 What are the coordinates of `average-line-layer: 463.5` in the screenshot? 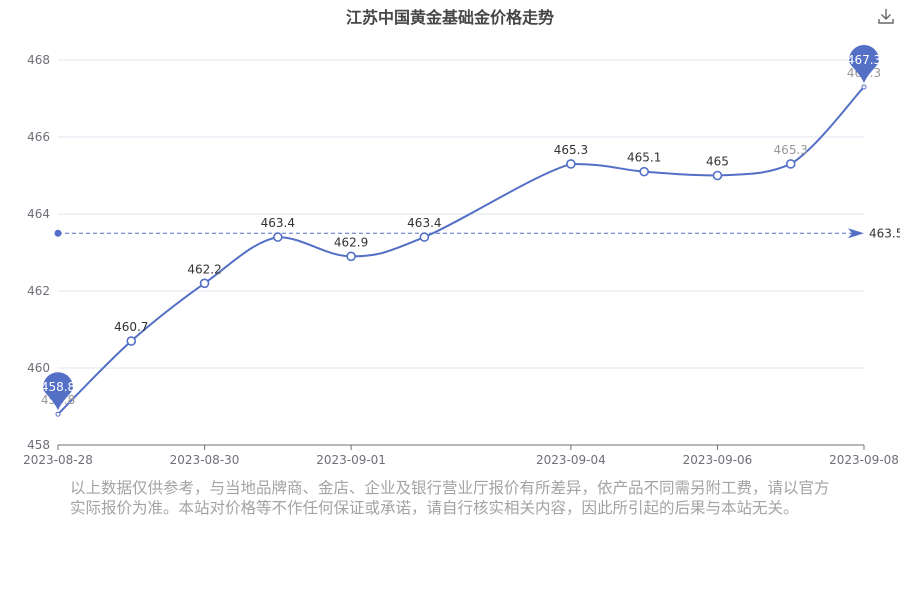 It's located at (477, 233).